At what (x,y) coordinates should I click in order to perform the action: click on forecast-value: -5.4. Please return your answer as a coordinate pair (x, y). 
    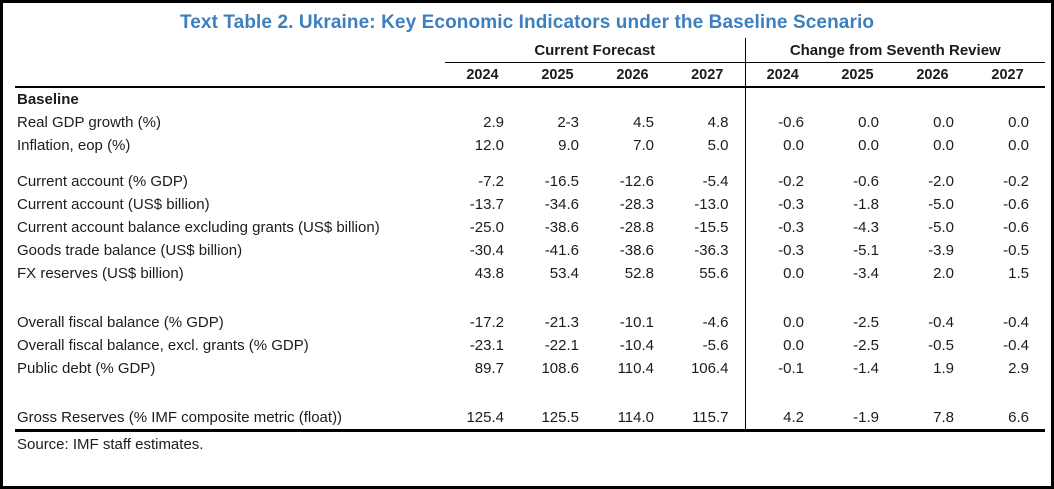
    Looking at the image, I should click on (715, 181).